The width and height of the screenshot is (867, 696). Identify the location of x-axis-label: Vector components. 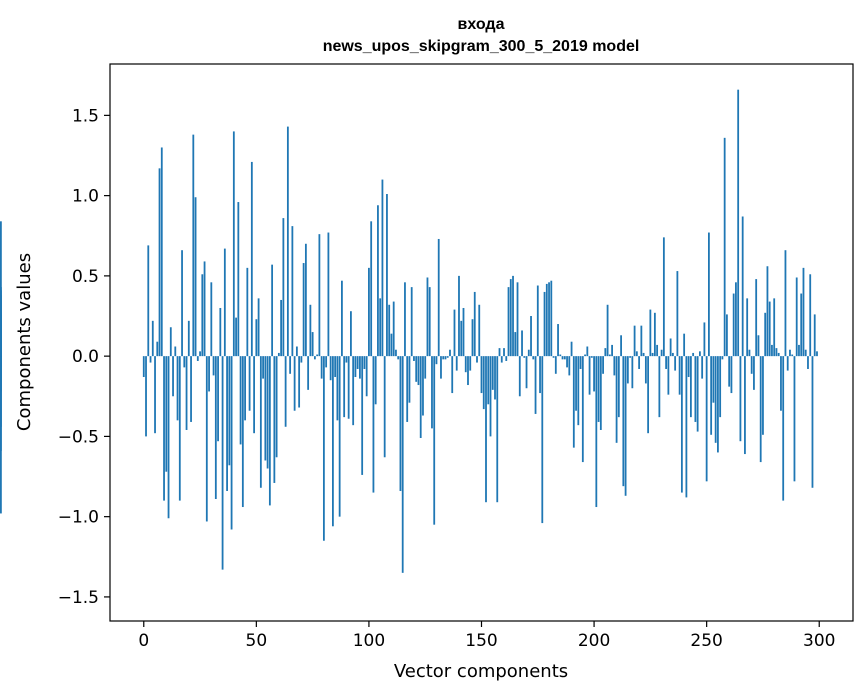
(481, 671).